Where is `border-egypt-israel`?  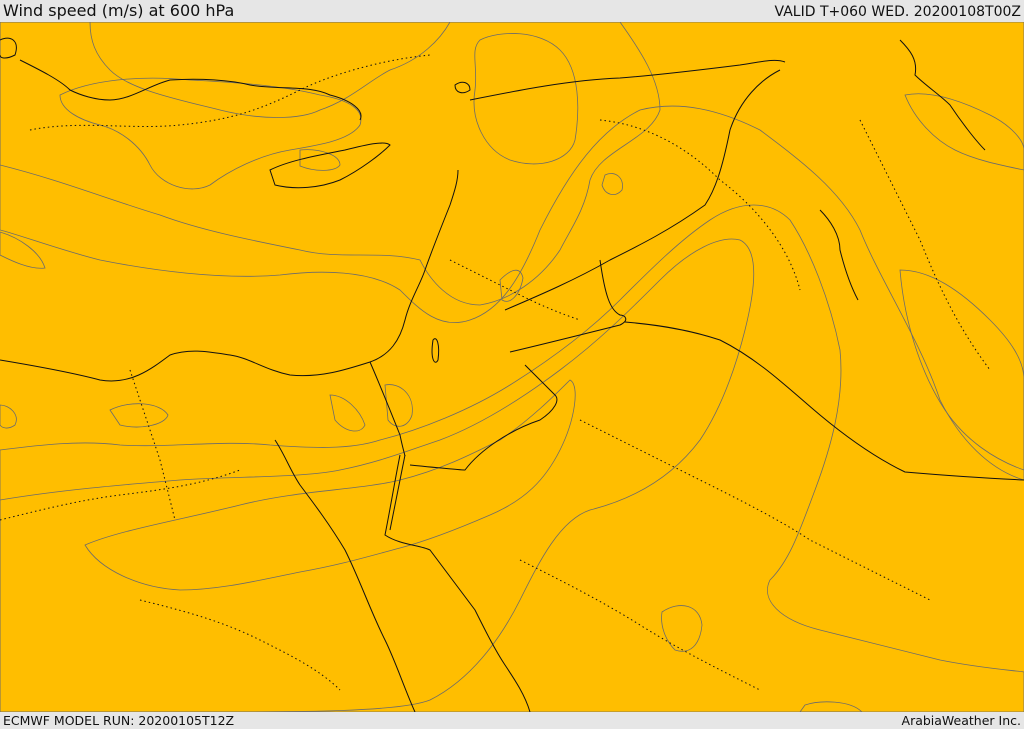
border-egypt-israel is located at coordinates (387, 409).